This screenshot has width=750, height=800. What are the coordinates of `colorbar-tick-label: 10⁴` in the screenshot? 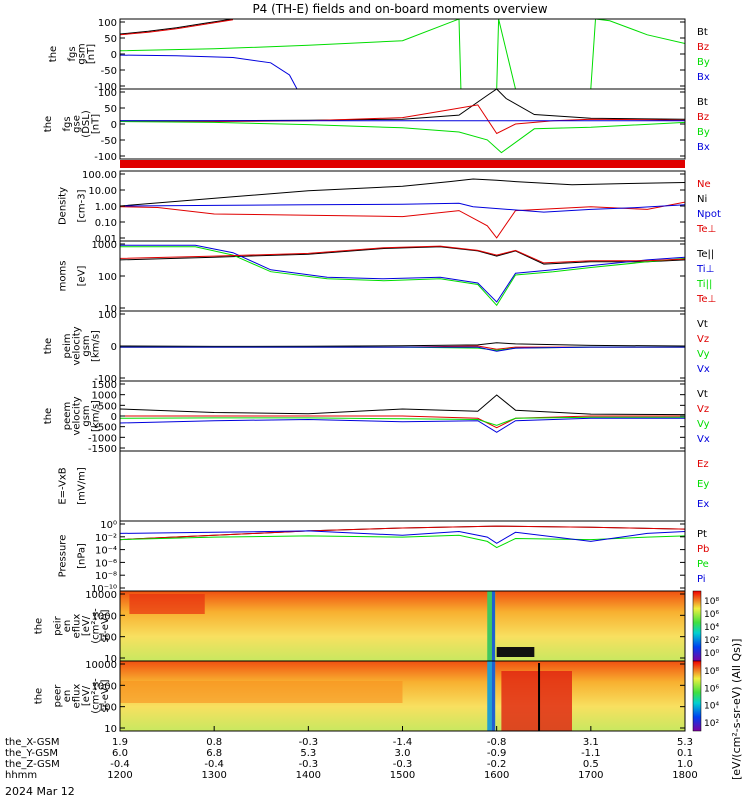 It's located at (711, 707).